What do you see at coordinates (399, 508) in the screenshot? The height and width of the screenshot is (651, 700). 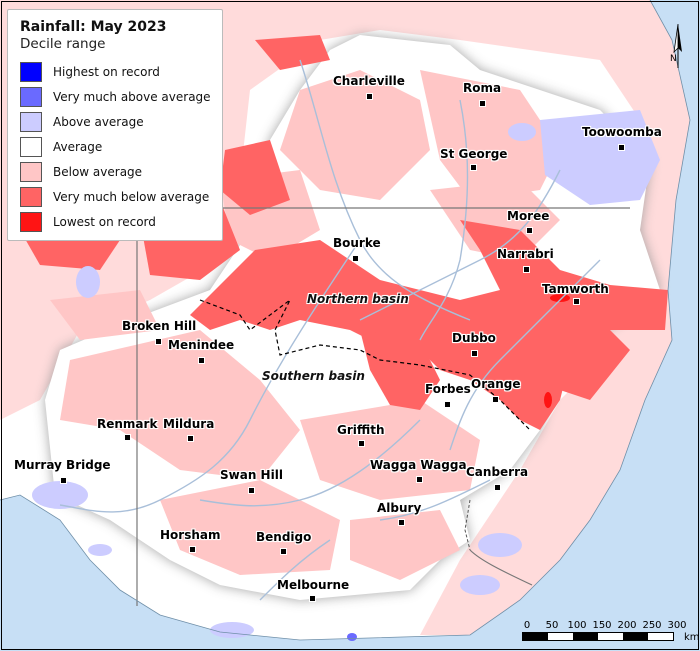 I see `town-label-albury: Albury` at bounding box center [399, 508].